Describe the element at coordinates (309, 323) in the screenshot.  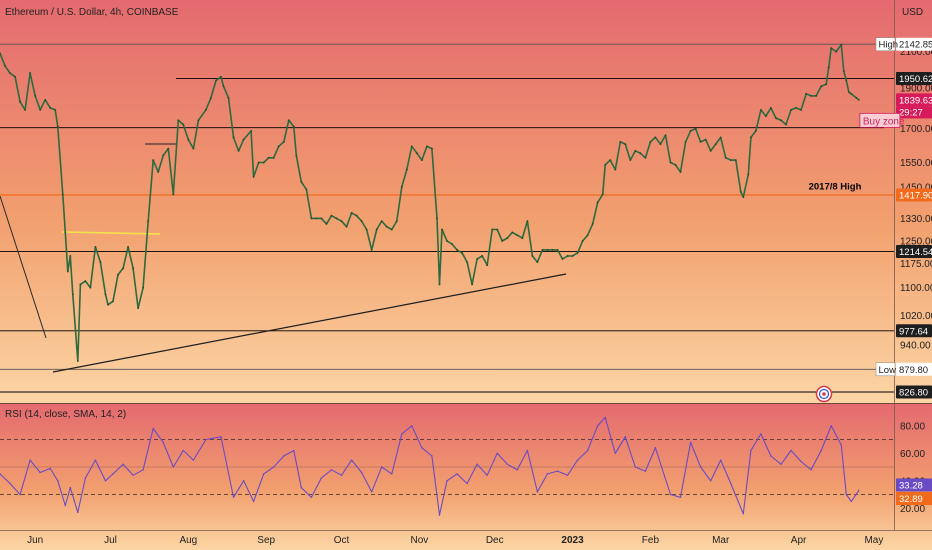
I see `ascending-support-trendline` at that location.